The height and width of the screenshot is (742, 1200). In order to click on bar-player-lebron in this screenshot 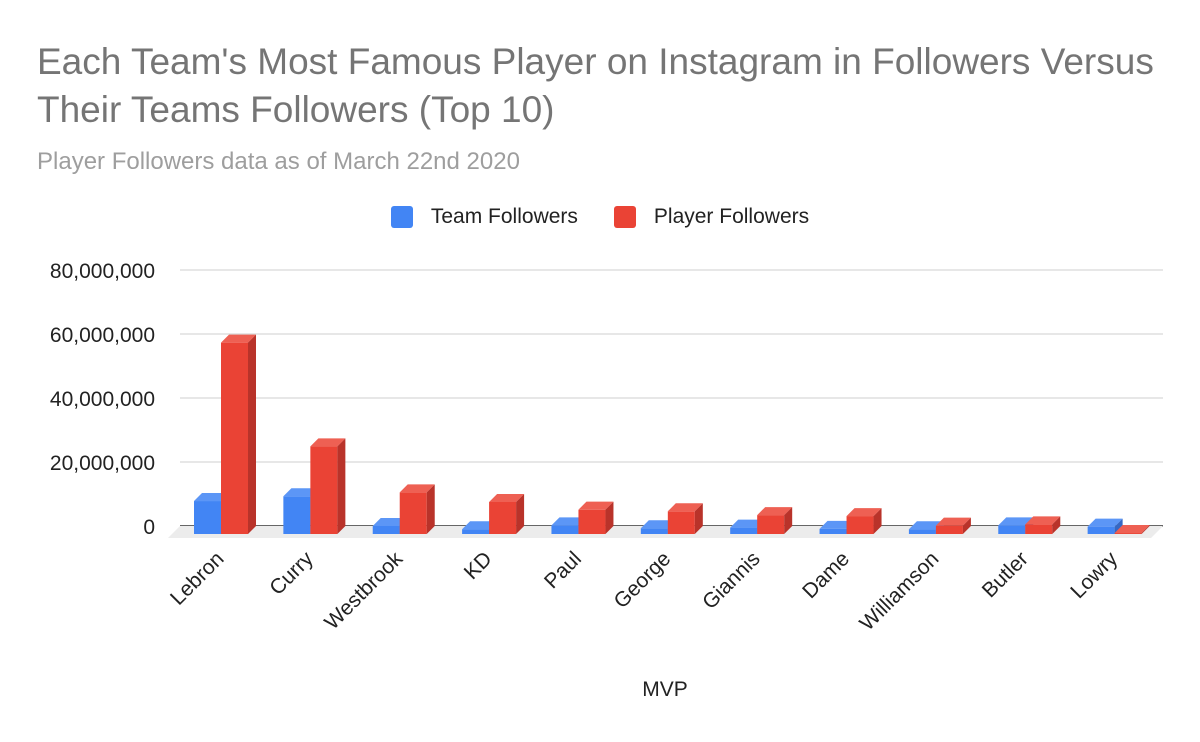, I will do `click(238, 434)`.